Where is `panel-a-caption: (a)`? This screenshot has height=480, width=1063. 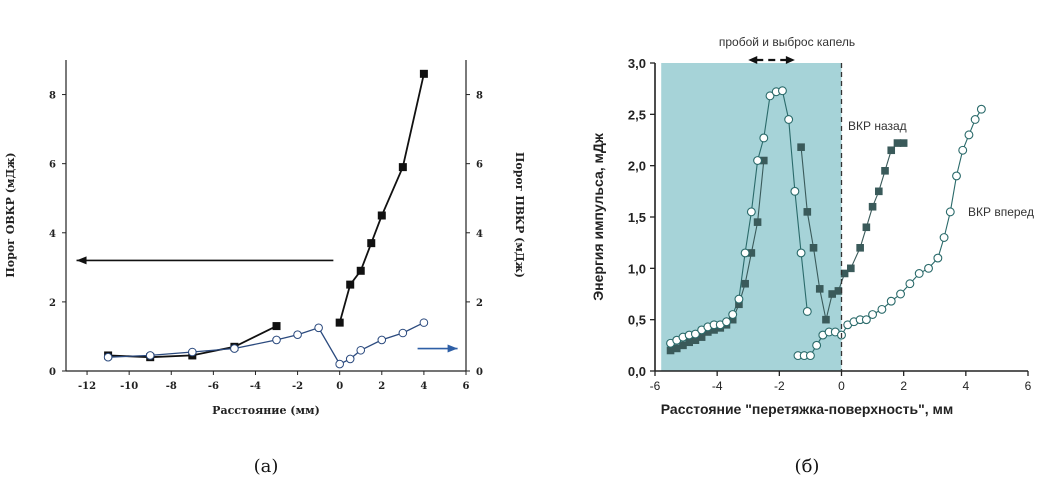 panel-a-caption: (a) is located at coordinates (266, 466).